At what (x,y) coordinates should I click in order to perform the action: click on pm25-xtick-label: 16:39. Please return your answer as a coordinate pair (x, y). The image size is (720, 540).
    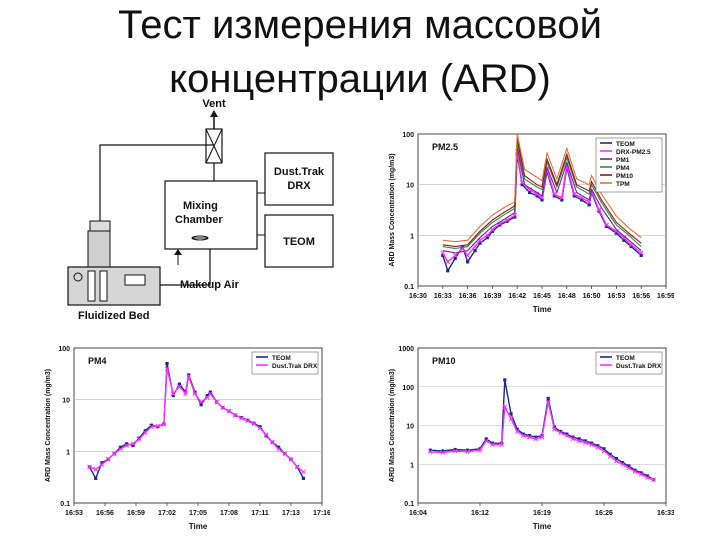
    Looking at the image, I should click on (492, 296).